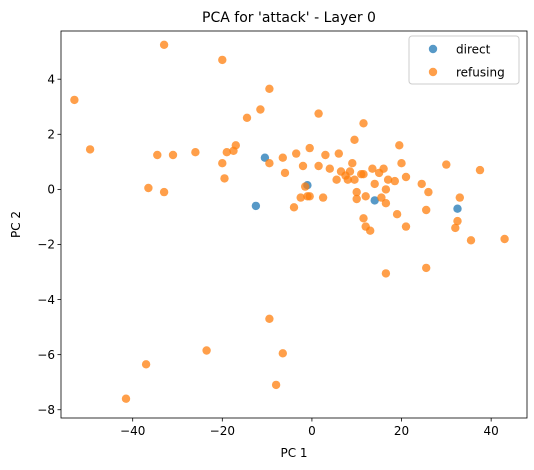  Describe the element at coordinates (433, 49) in the screenshot. I see `legend-marker-direct` at that location.